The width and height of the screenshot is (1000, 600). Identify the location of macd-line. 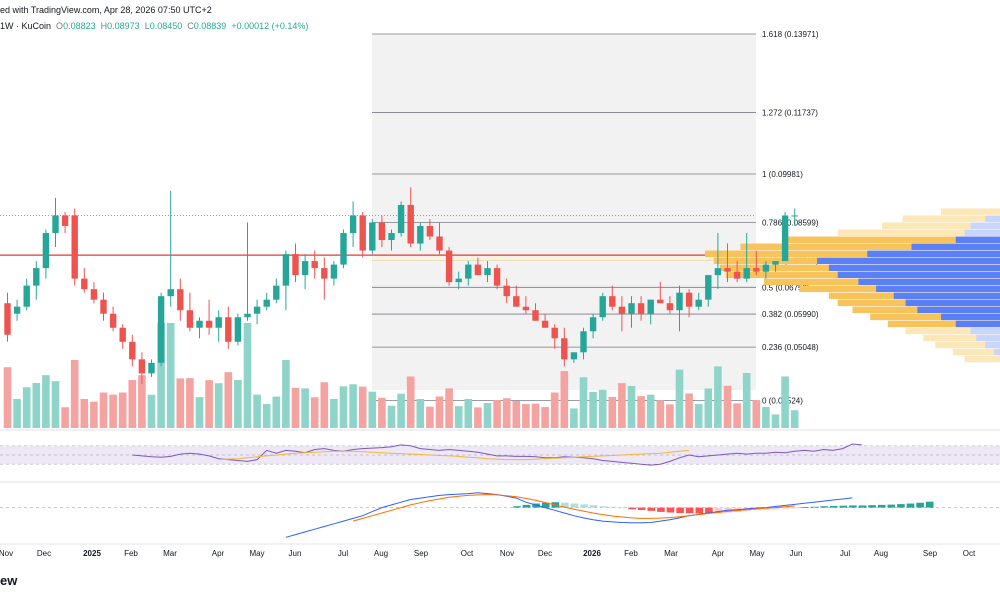
(569, 515).